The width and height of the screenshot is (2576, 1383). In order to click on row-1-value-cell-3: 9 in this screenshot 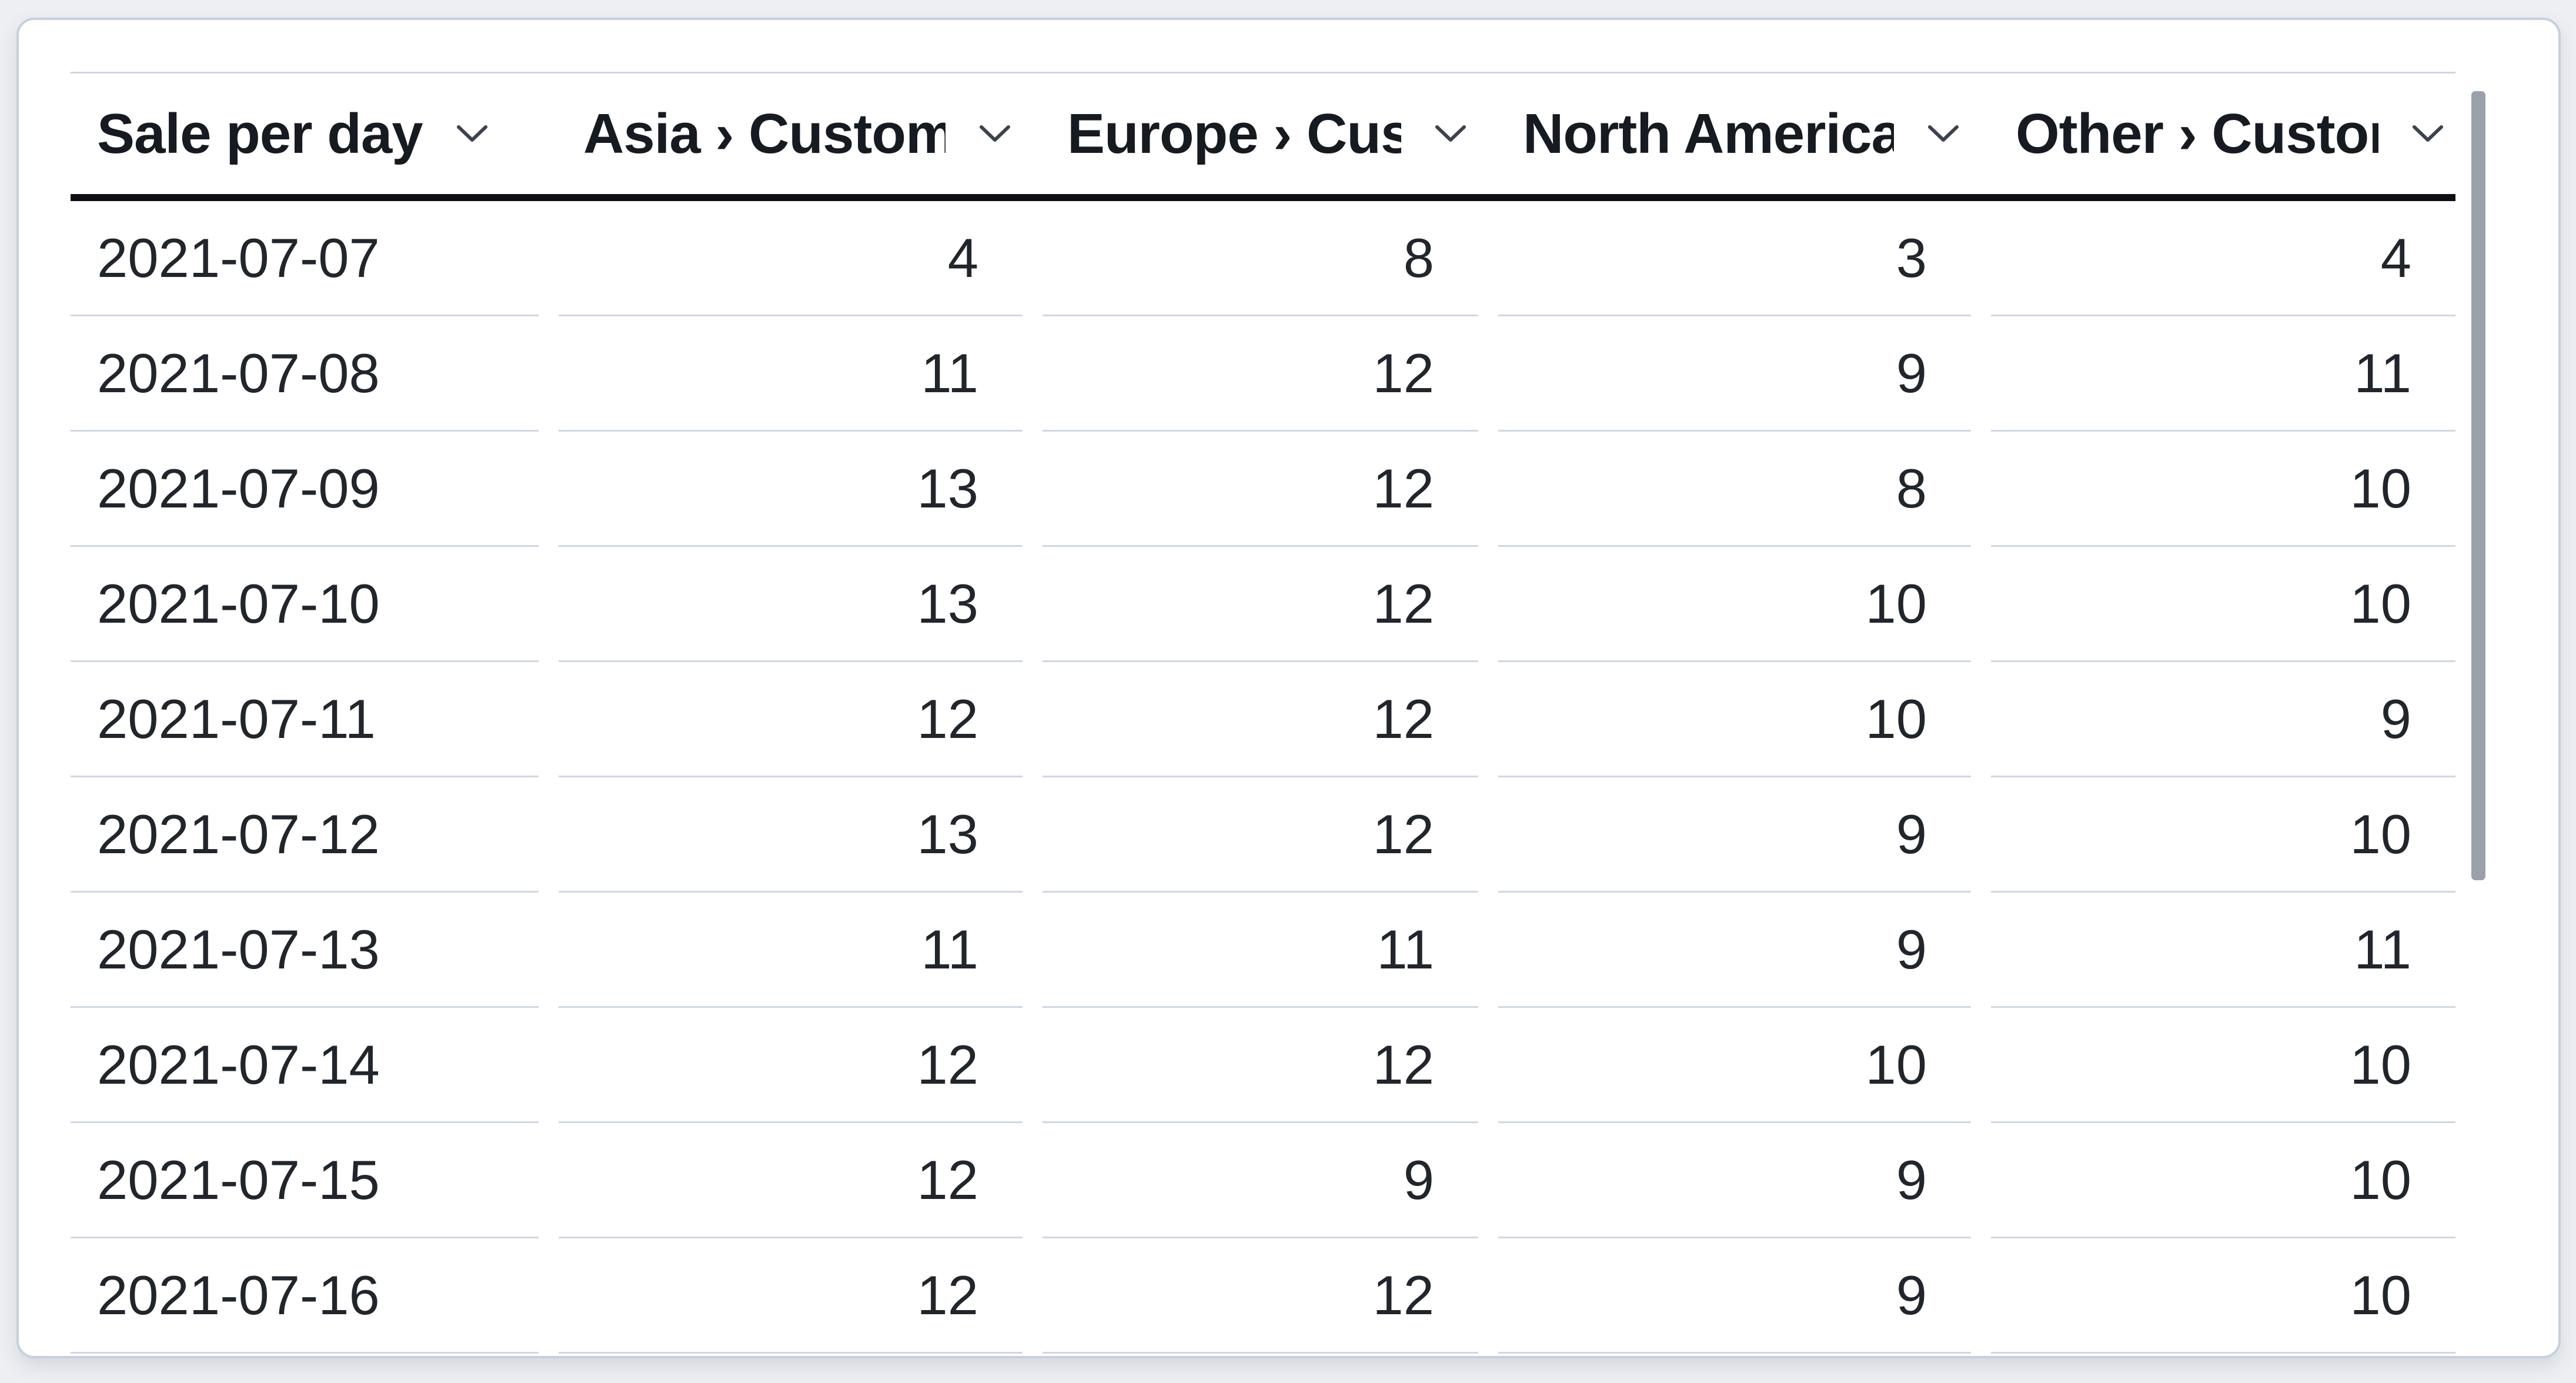, I will do `click(1734, 374)`.